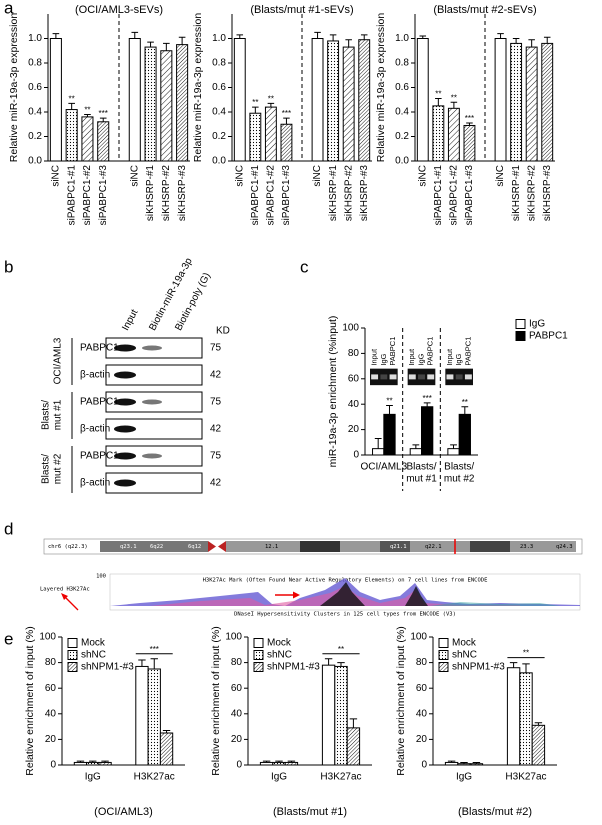 This screenshot has width=602, height=825. Describe the element at coordinates (301, 10) in the screenshot. I see `chart-title: (Blasts/mut #1-sEVs)` at that location.